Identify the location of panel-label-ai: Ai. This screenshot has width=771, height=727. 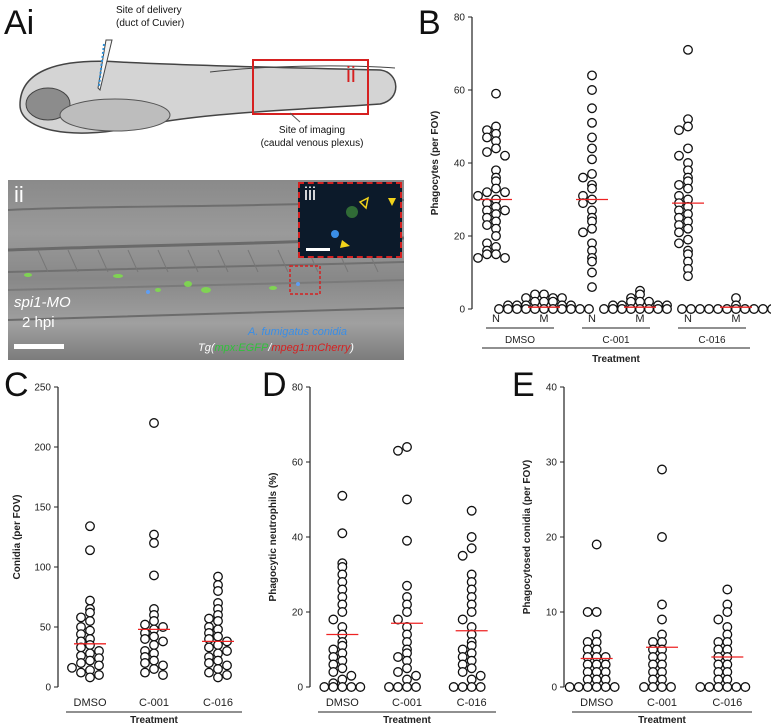
(19, 23).